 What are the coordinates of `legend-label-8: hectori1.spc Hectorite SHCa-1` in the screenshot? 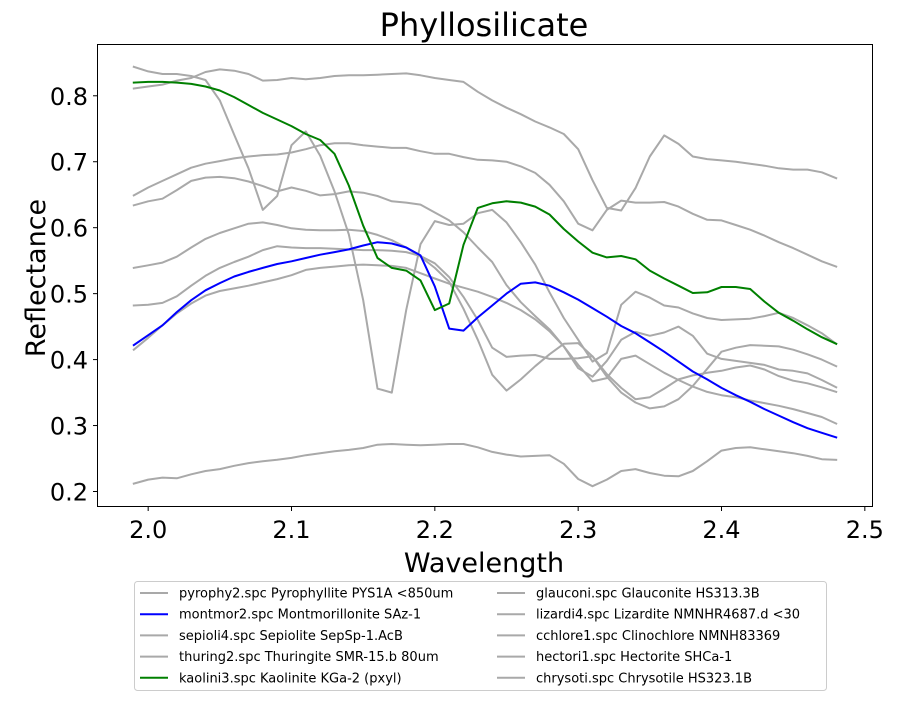 It's located at (634, 657).